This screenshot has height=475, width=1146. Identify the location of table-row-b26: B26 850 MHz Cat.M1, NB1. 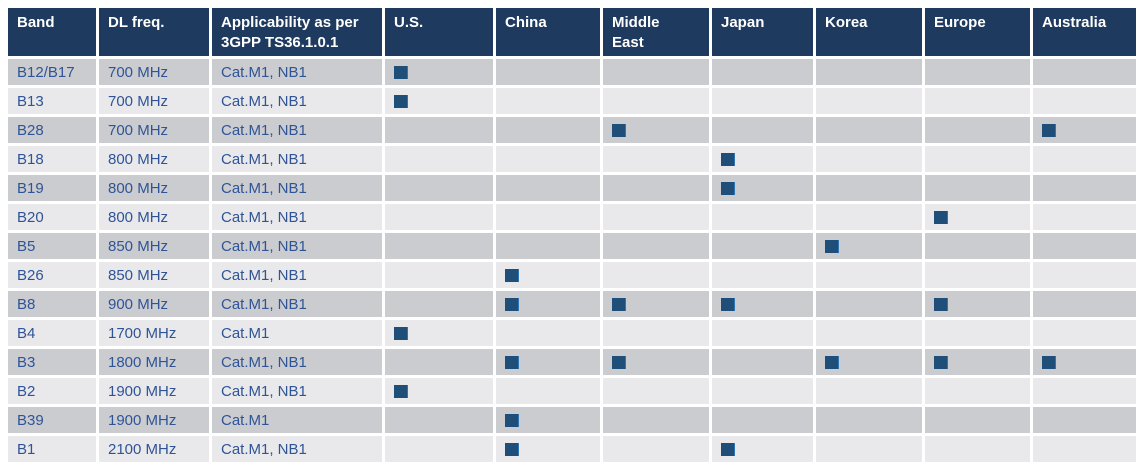
(572, 275).